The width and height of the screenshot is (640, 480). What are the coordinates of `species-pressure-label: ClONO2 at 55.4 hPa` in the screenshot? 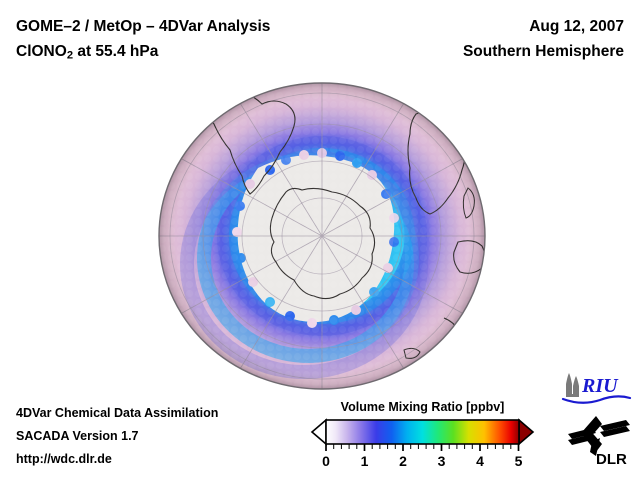 It's located at (143, 53).